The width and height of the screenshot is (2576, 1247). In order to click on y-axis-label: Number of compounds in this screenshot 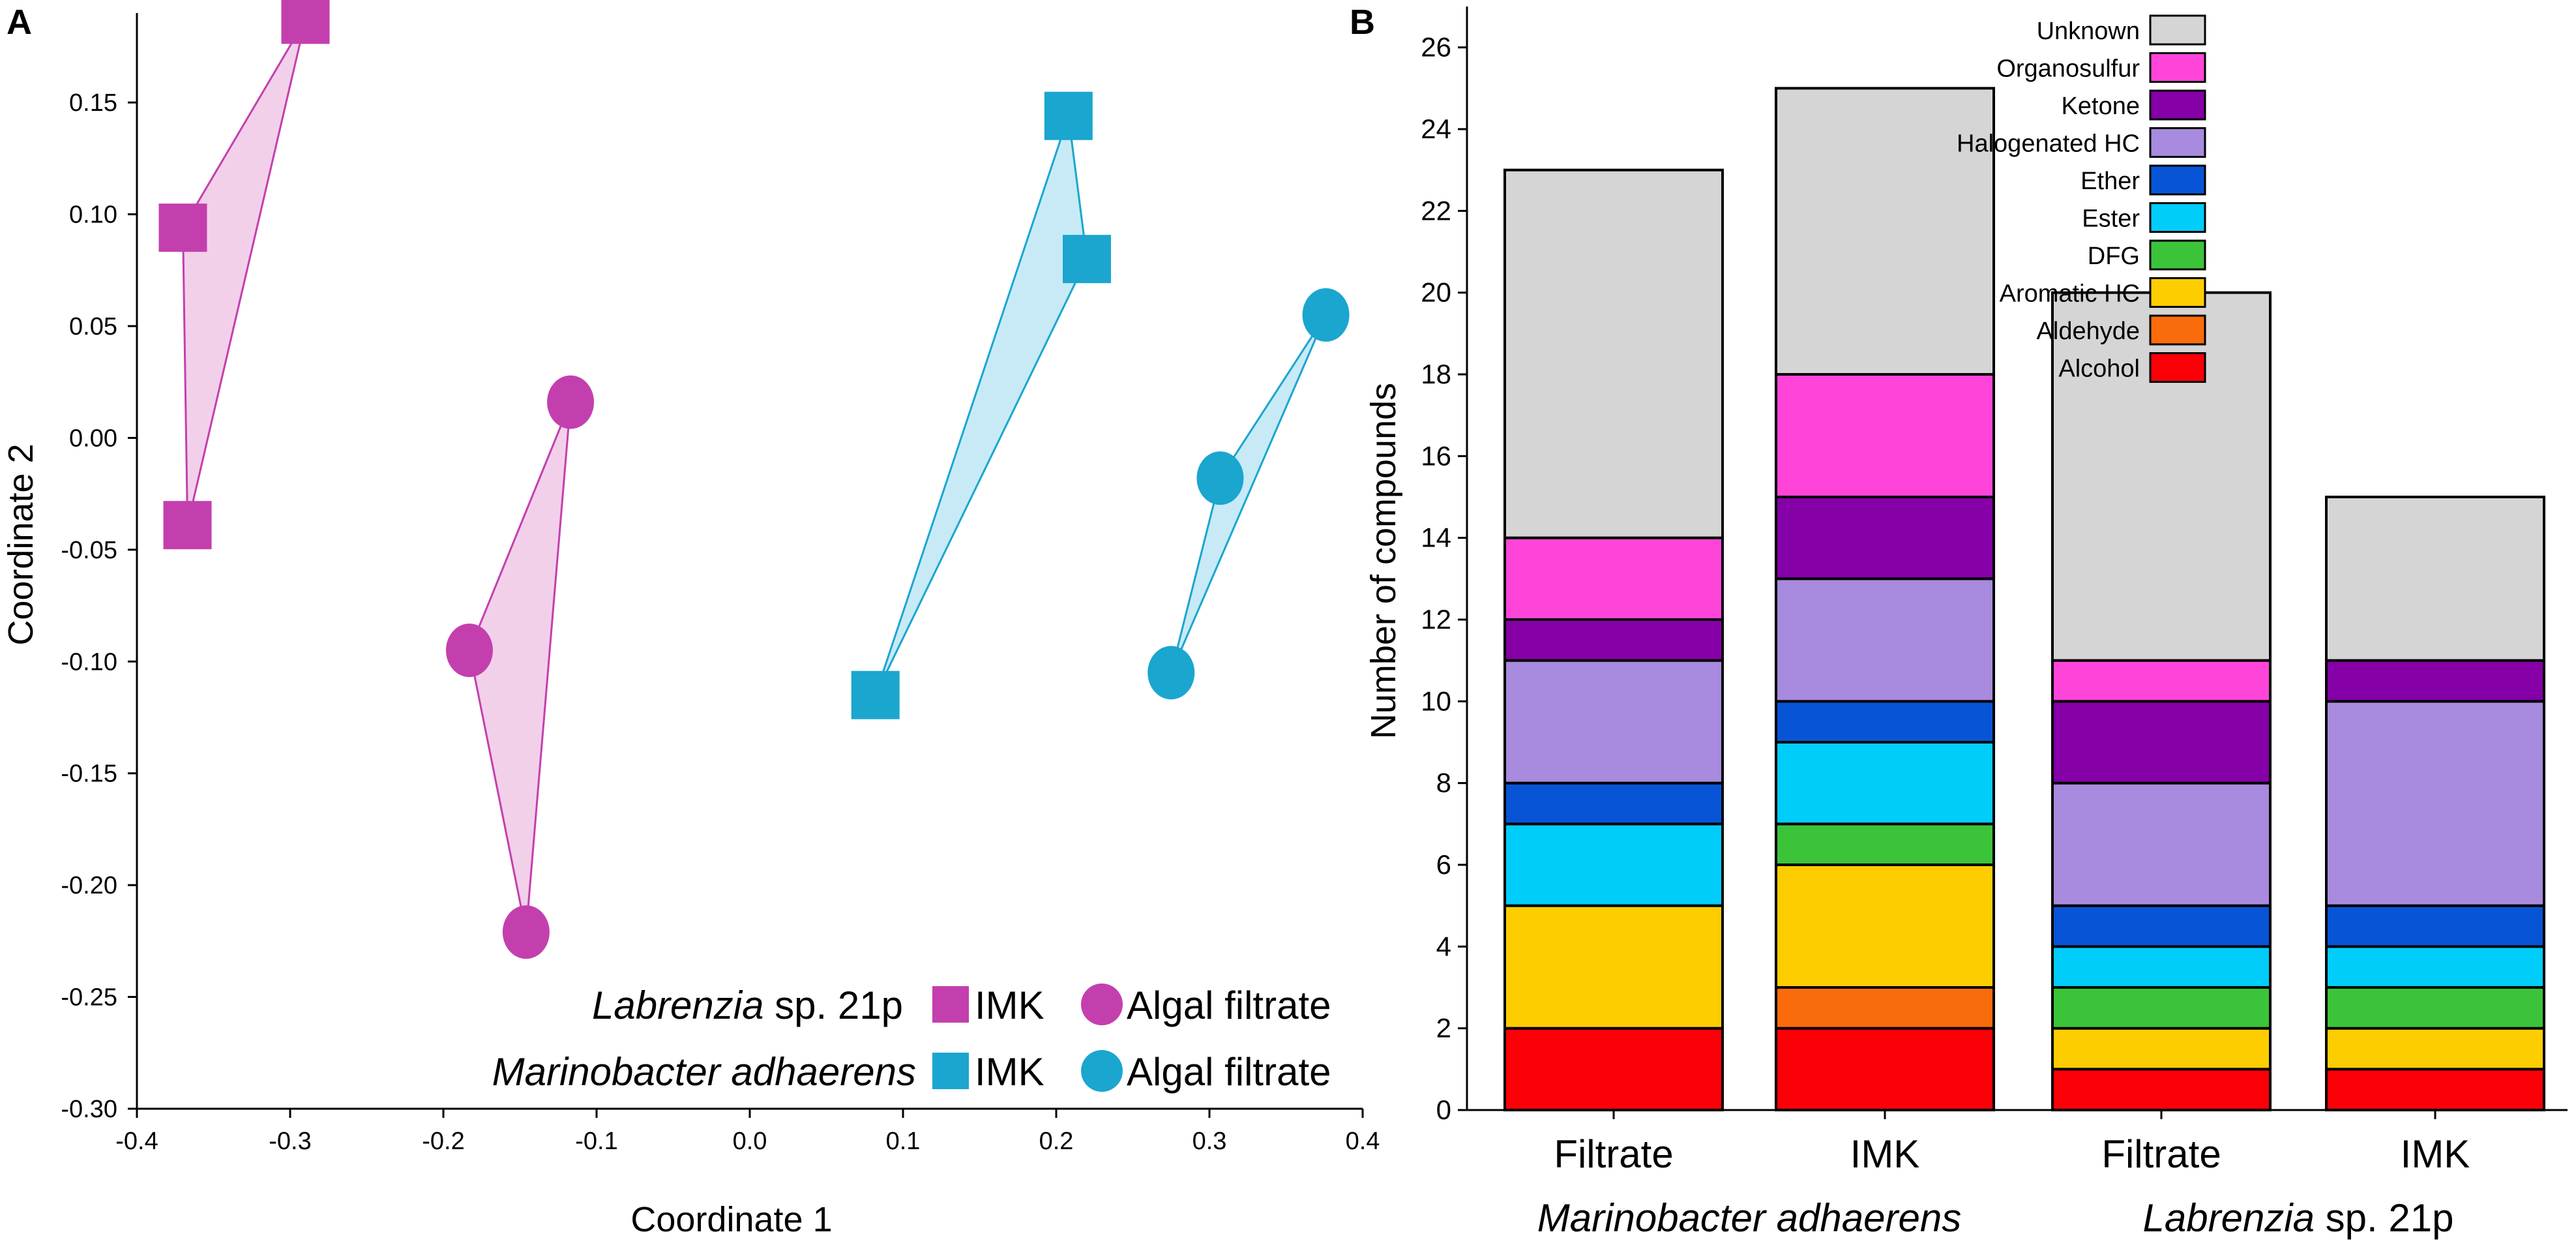, I will do `click(1383, 561)`.